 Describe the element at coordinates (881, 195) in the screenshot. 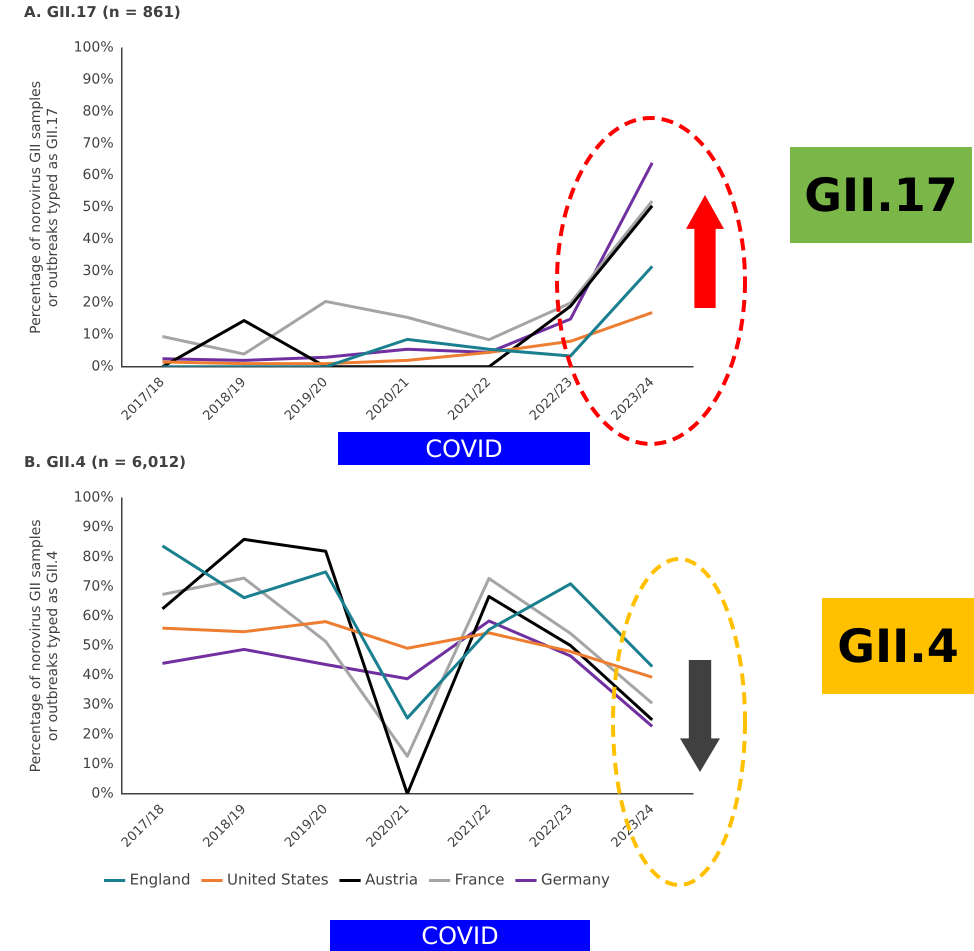

I see `text: GII.17` at that location.